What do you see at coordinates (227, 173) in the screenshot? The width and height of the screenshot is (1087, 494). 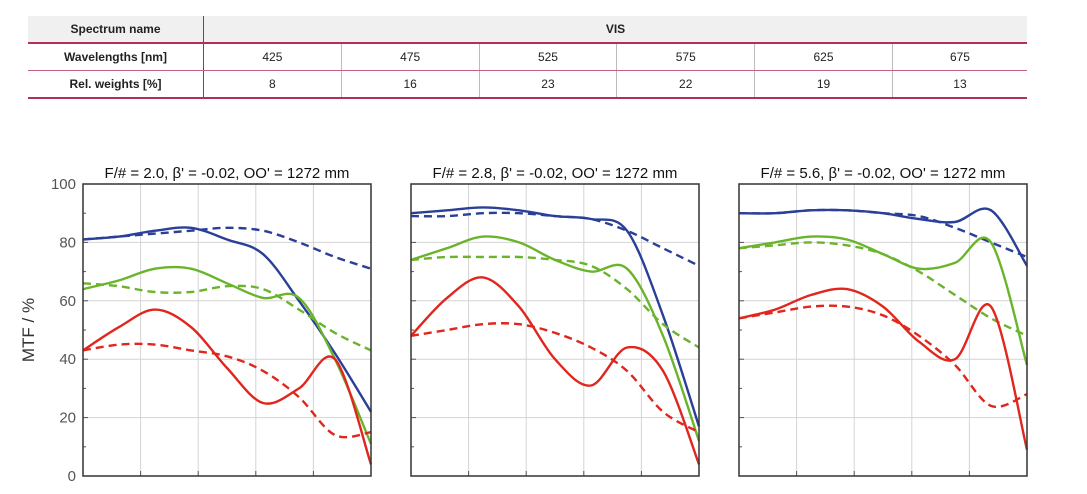 I see `chart-title: F/# = 2.0, β' = -0.02, OO' = 1272 mm` at bounding box center [227, 173].